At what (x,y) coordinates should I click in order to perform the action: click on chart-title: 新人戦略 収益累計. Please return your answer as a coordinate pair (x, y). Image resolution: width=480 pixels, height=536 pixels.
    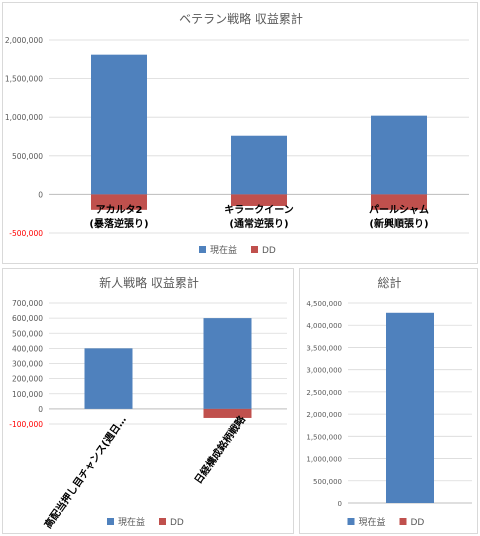
    Looking at the image, I should click on (149, 282).